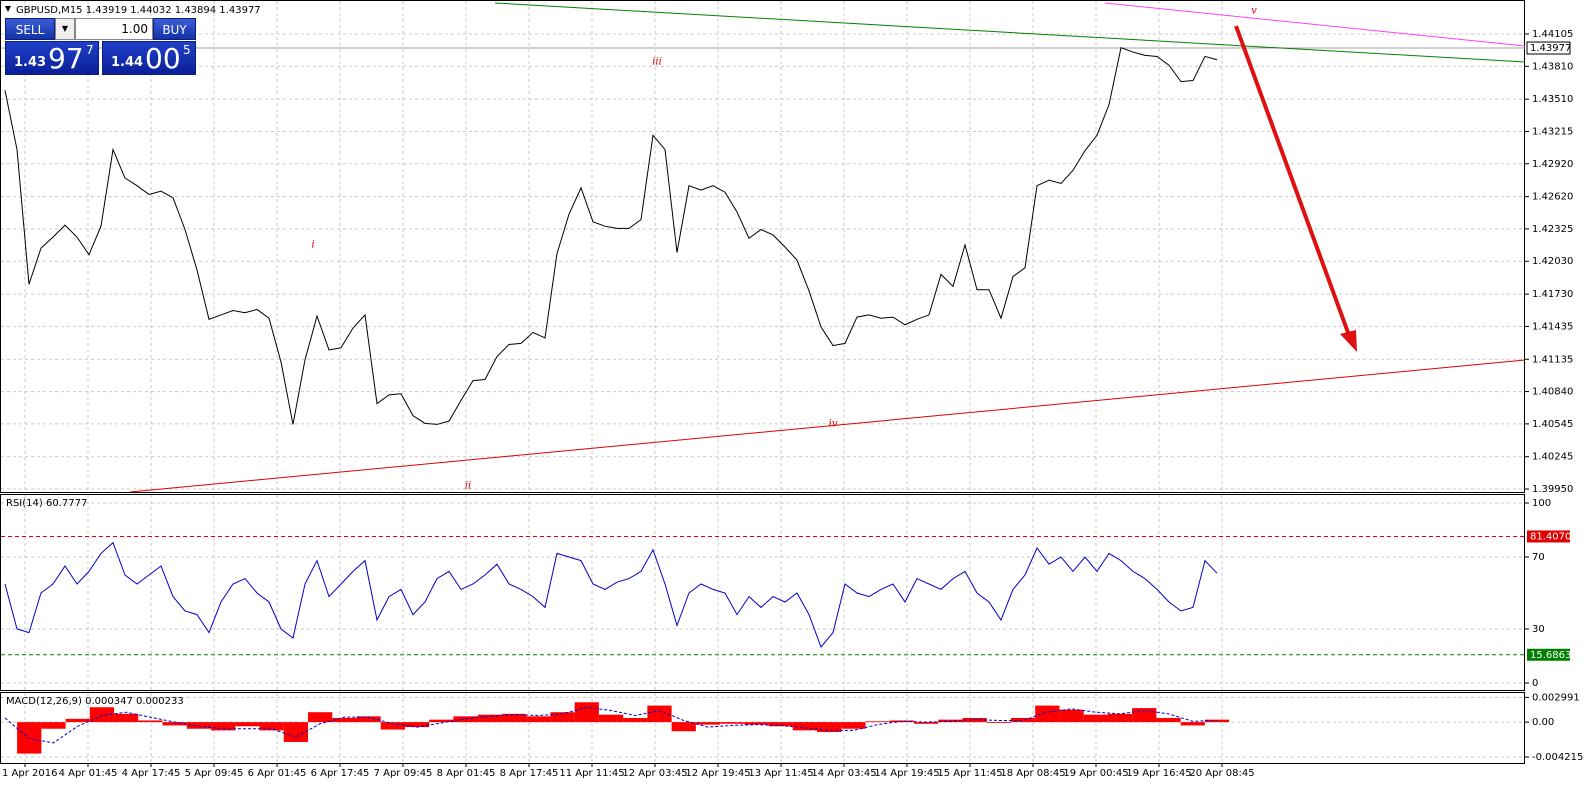 The width and height of the screenshot is (1594, 796). I want to click on bid-quote: 1.43 97 7, so click(52, 58).